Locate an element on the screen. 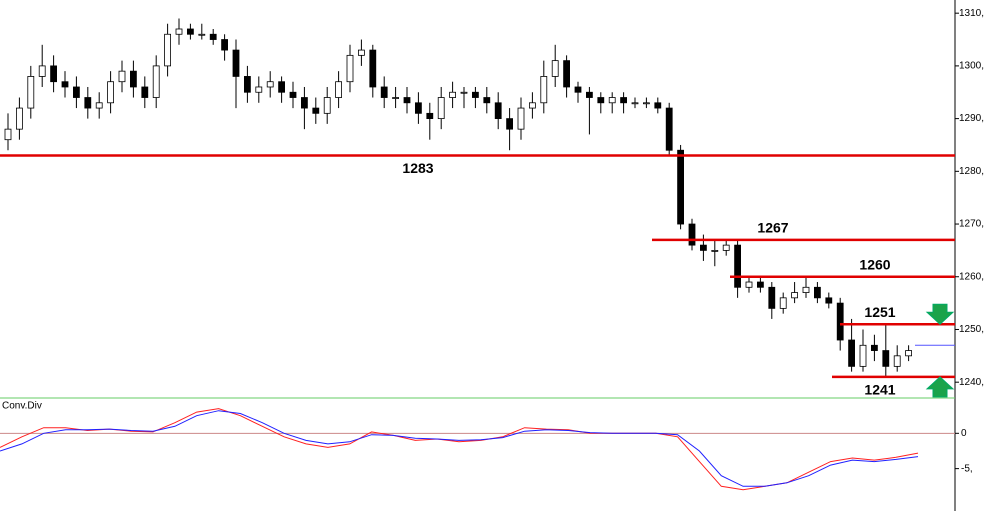 This screenshot has height=511, width=1000. indicator-title: Conv.Div is located at coordinates (22, 406).